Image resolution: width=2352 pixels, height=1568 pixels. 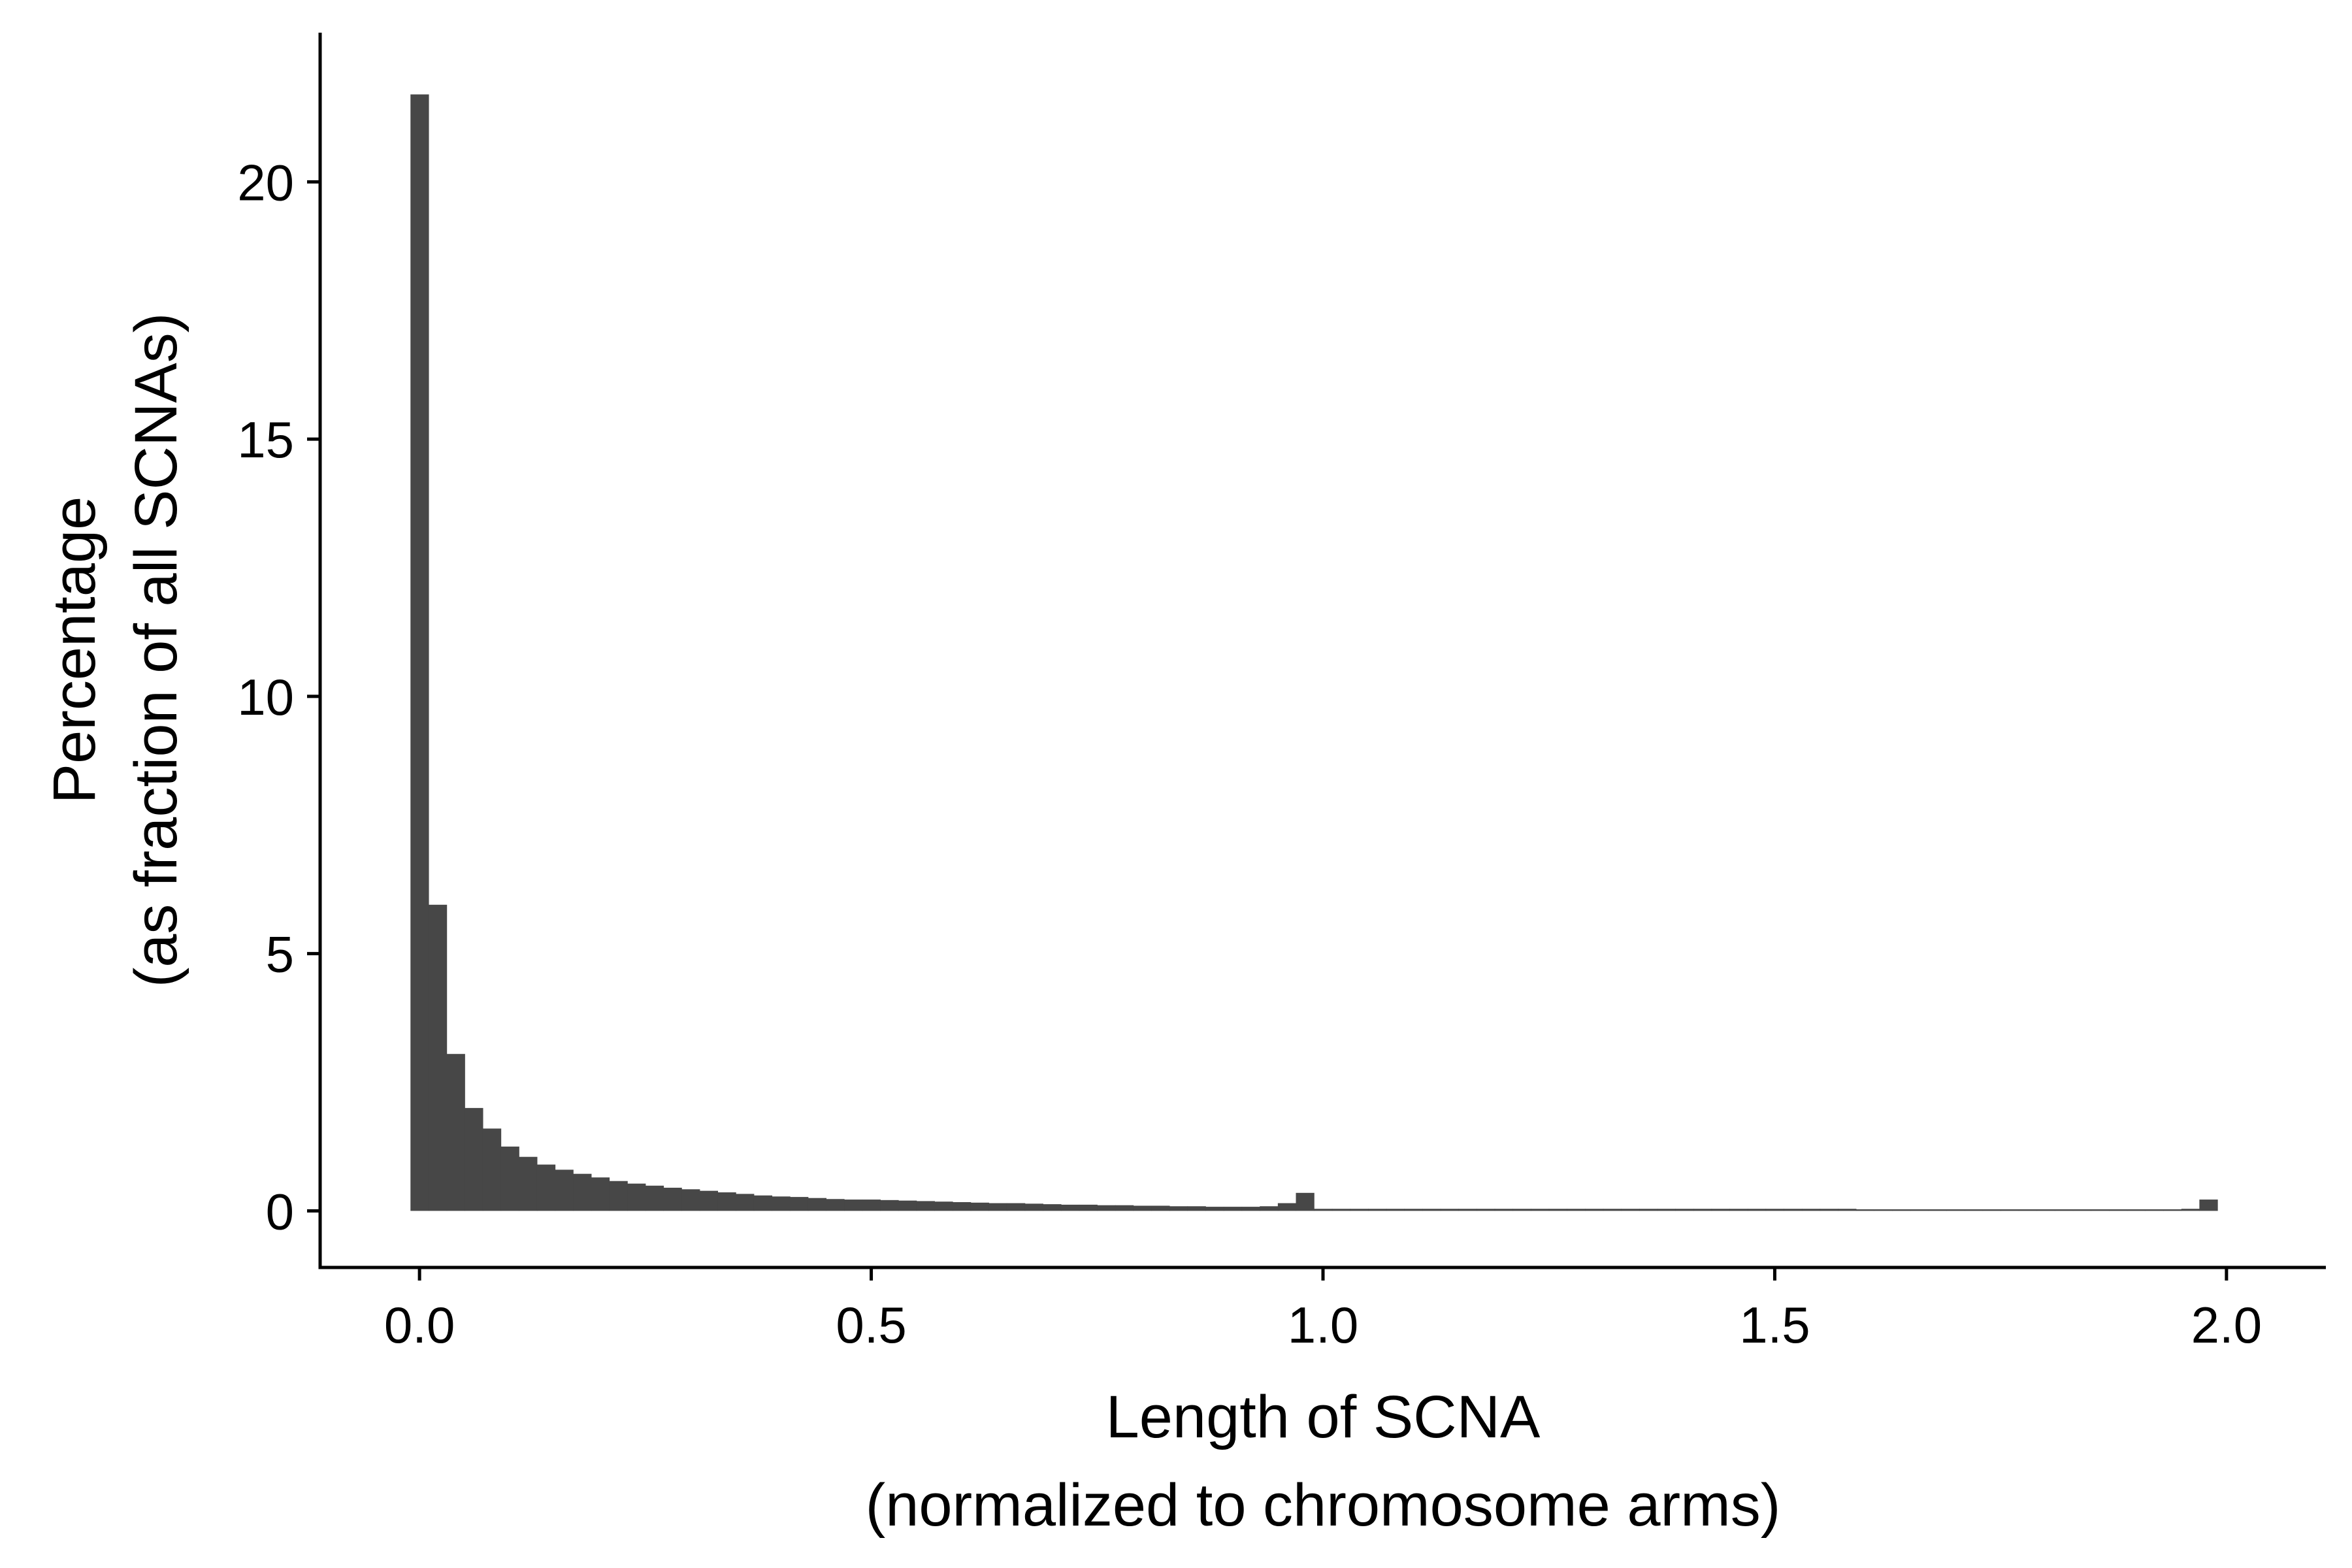 I want to click on y-axis-ticks: 0 5 10 15 20, so click(x=278, y=697).